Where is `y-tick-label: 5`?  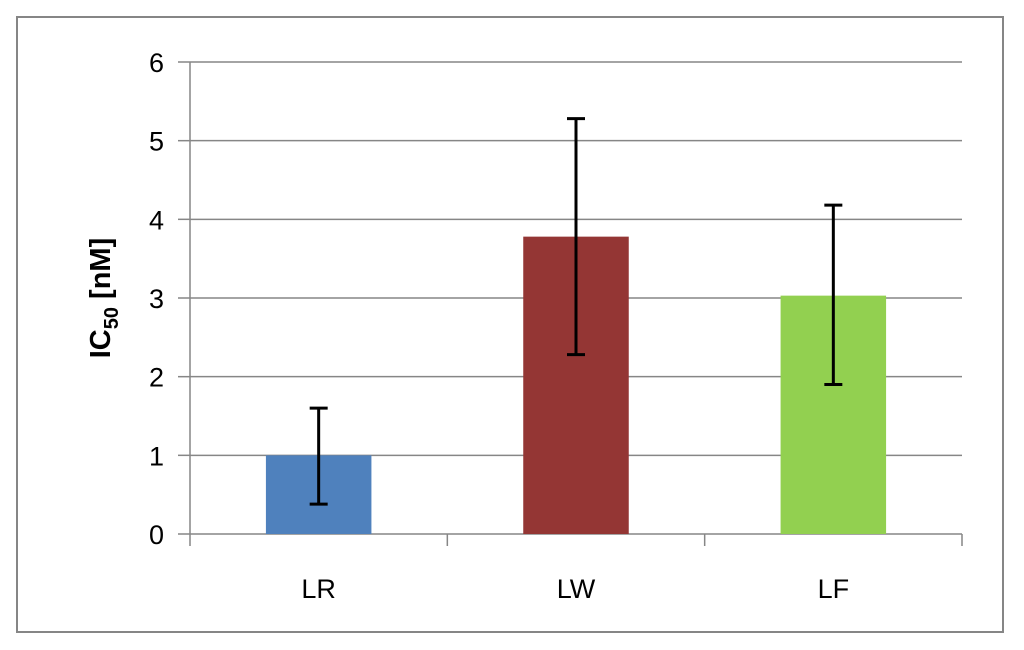
y-tick-label: 5 is located at coordinates (156, 142).